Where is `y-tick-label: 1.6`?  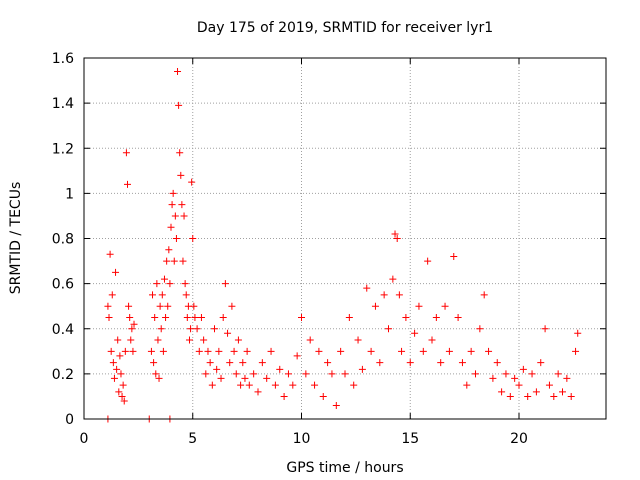
y-tick-label: 1.6 is located at coordinates (63, 59).